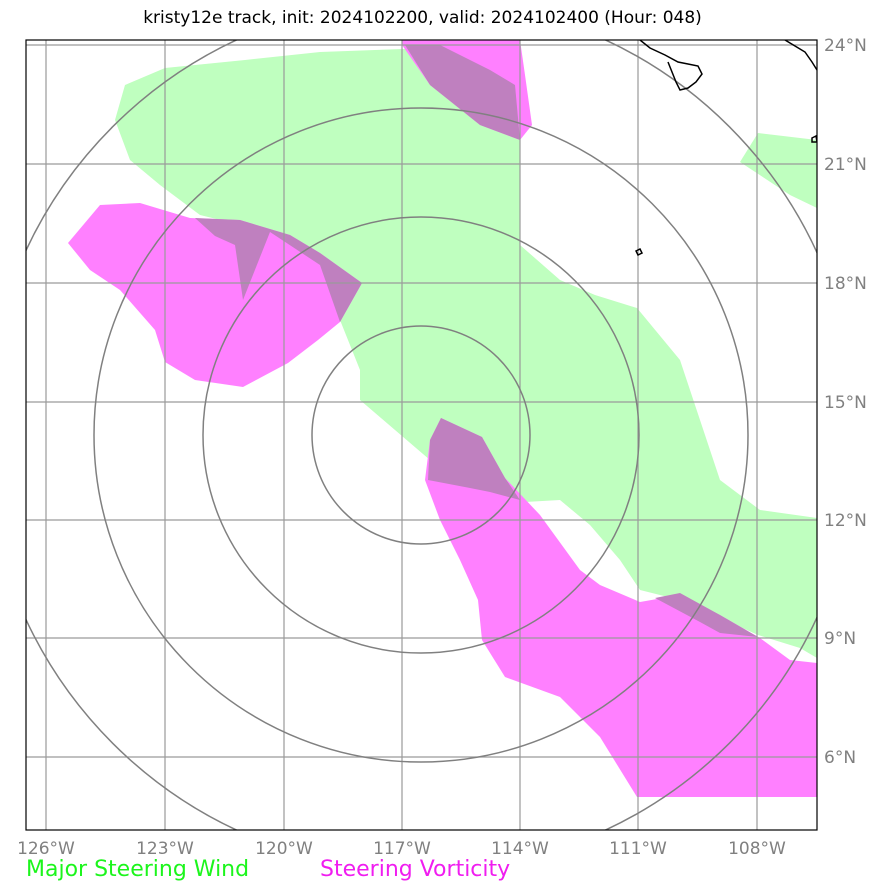 The height and width of the screenshot is (895, 887). I want to click on island-revillagigedo, so click(639, 252).